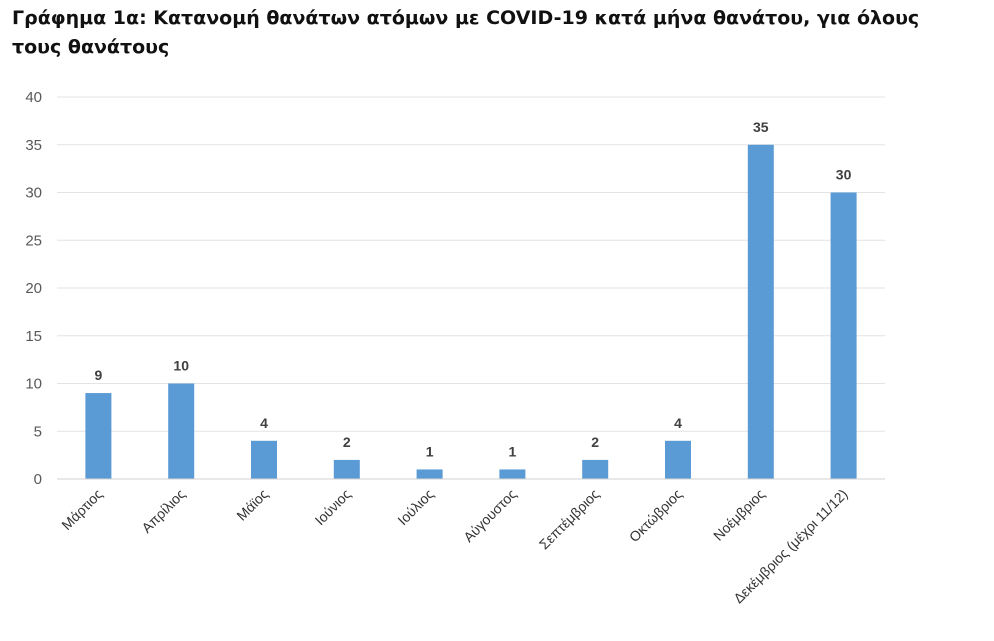 This screenshot has height=641, width=994. What do you see at coordinates (33, 240) in the screenshot?
I see `y-tick-label: 25` at bounding box center [33, 240].